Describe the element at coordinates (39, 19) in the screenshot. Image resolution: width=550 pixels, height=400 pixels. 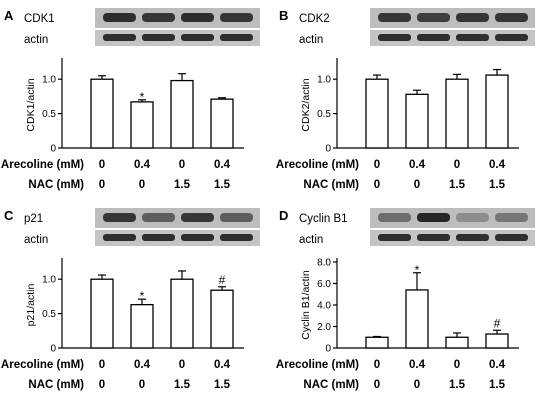
I see `protein-name: CDK1` at that location.